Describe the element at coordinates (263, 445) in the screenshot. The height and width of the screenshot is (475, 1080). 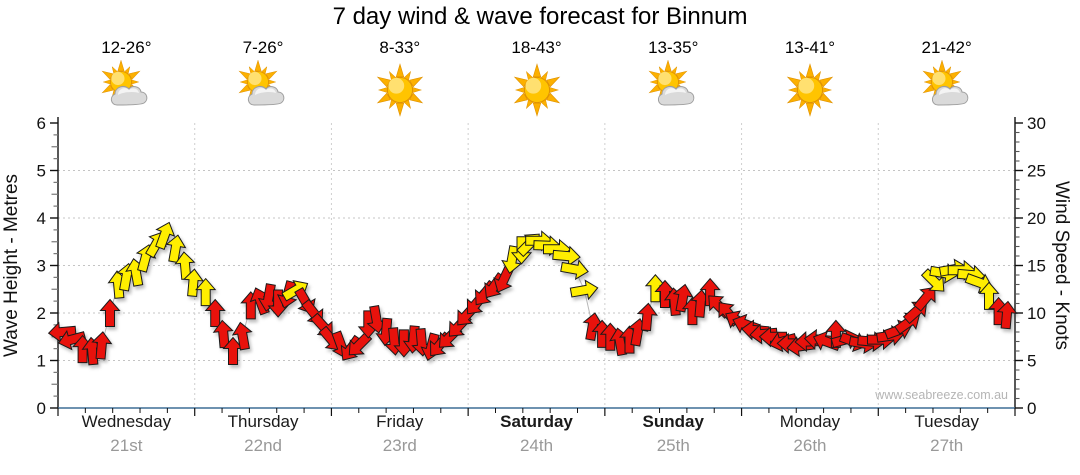
I see `day-date: 22nd` at that location.